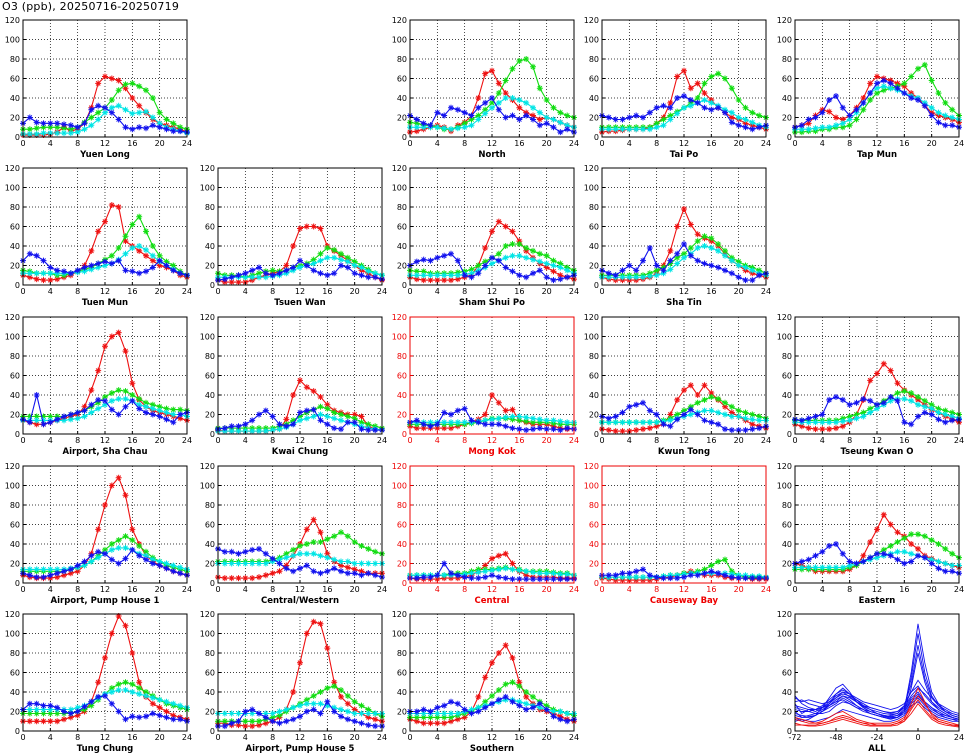 The image size is (965, 755). Describe the element at coordinates (629, 291) in the screenshot. I see `x-tick-label: 4` at that location.